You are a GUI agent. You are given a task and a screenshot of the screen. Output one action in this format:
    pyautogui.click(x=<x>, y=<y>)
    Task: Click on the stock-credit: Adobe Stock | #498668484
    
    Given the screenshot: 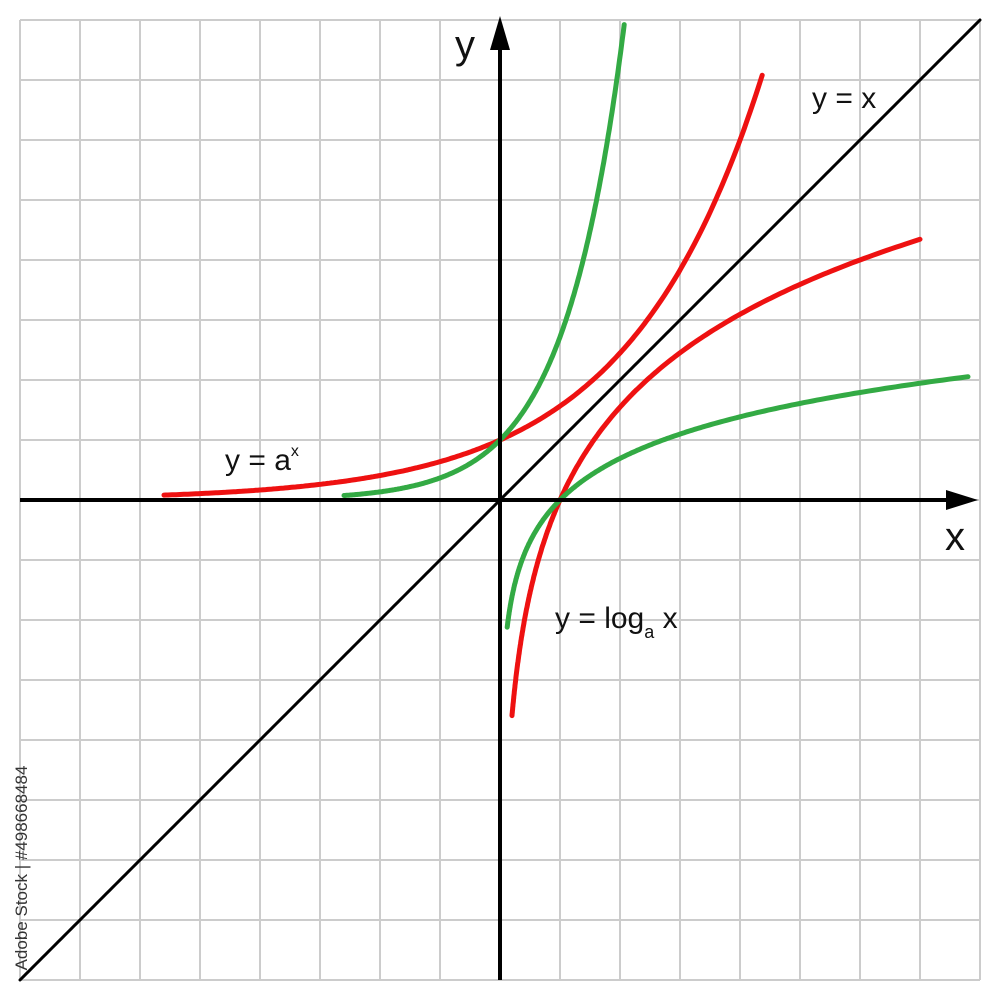 What is the action you would take?
    pyautogui.click(x=21, y=868)
    